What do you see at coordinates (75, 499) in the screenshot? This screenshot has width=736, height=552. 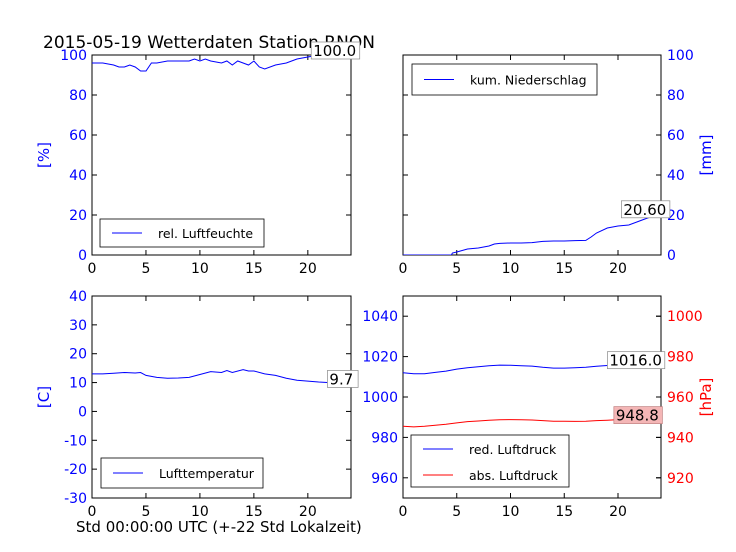 I see `y-tick-label: -30` at bounding box center [75, 499].